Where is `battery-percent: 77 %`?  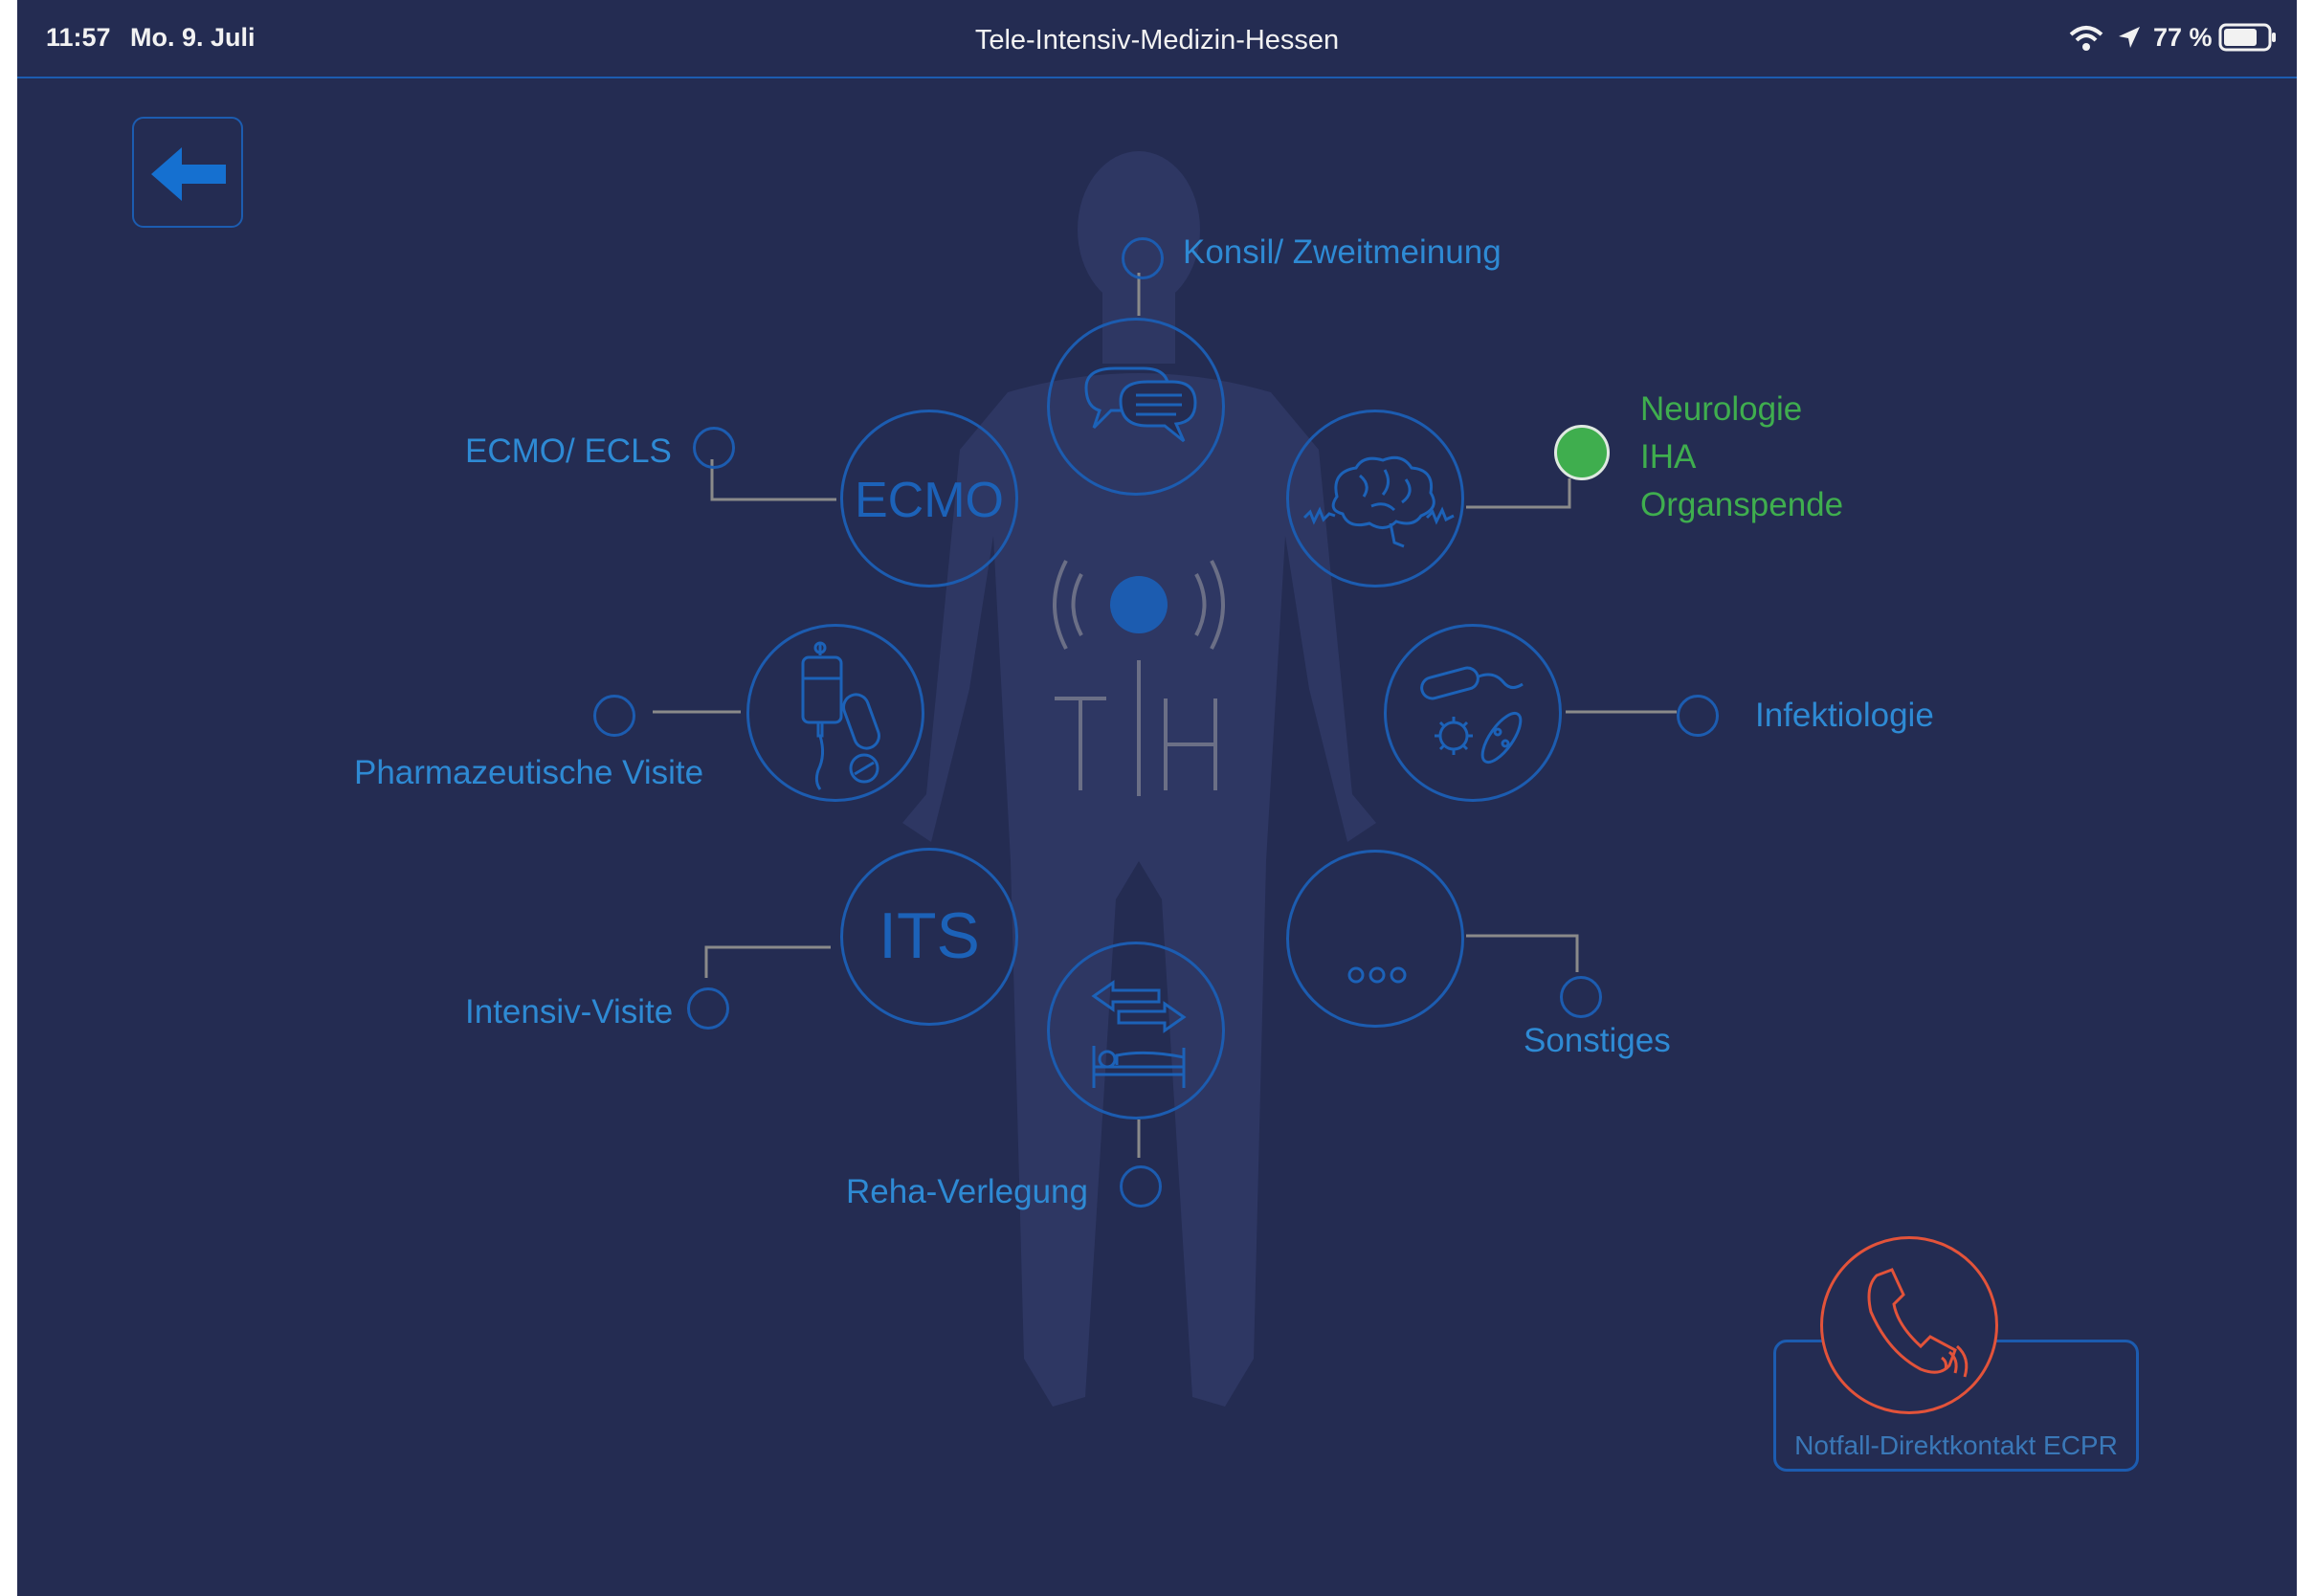
battery-percent: 77 % is located at coordinates (2183, 38).